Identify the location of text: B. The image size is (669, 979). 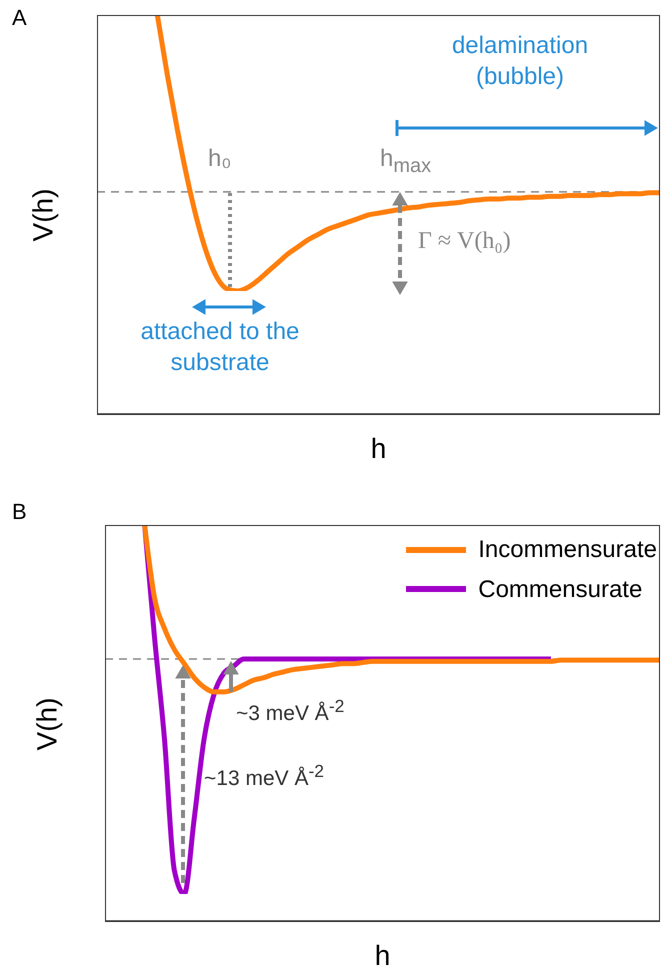
(20, 512).